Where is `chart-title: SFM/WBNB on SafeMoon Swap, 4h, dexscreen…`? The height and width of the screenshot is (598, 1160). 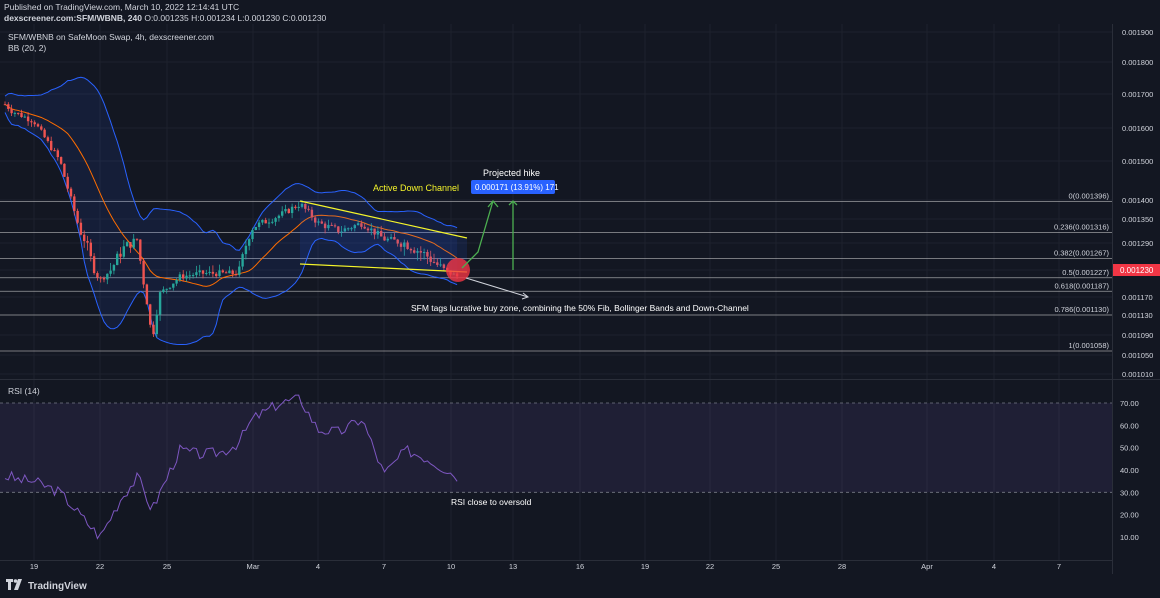
chart-title: SFM/WBNB on SafeMoon Swap, 4h, dexscreen… is located at coordinates (111, 37).